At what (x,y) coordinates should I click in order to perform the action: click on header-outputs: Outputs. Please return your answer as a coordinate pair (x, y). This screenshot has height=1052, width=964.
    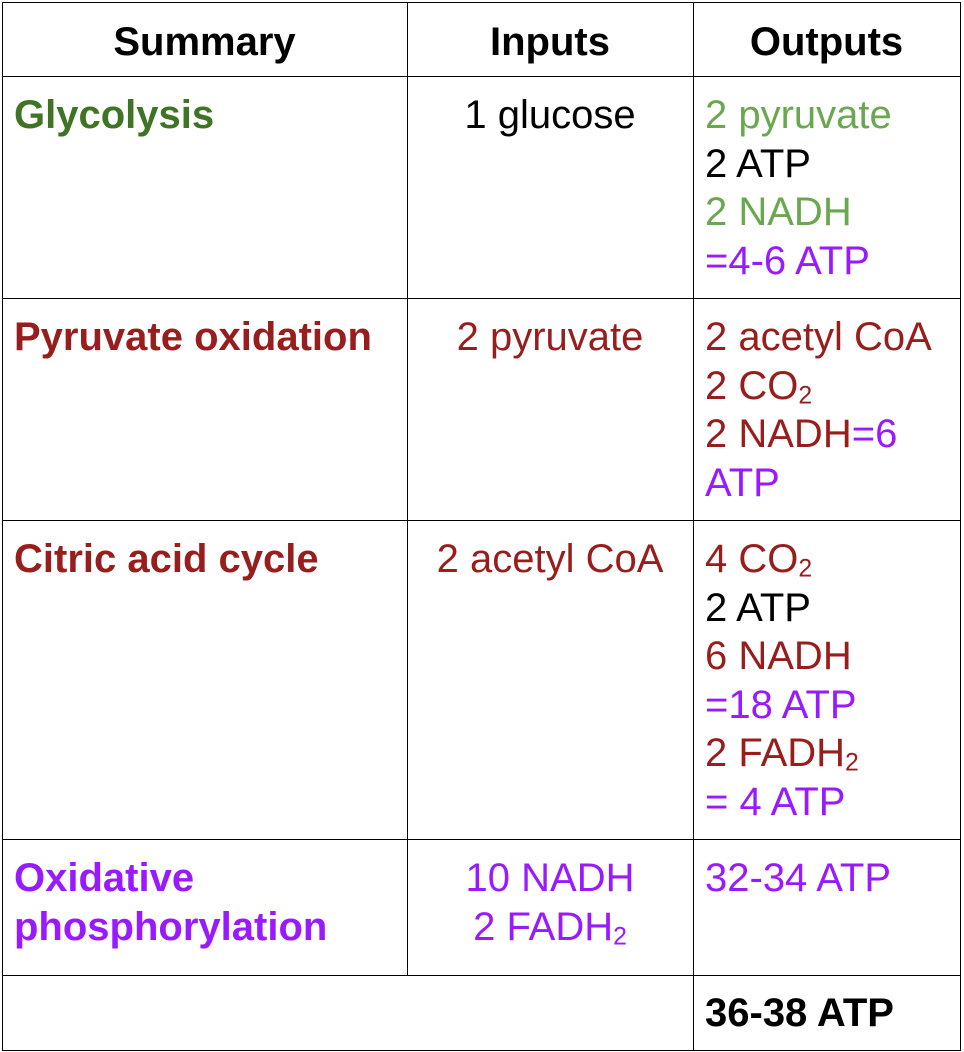
    Looking at the image, I should click on (826, 42).